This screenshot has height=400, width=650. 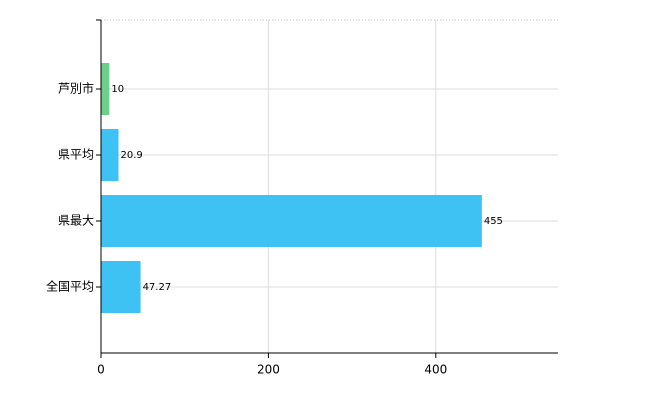 I want to click on data-label: 455, so click(x=493, y=221).